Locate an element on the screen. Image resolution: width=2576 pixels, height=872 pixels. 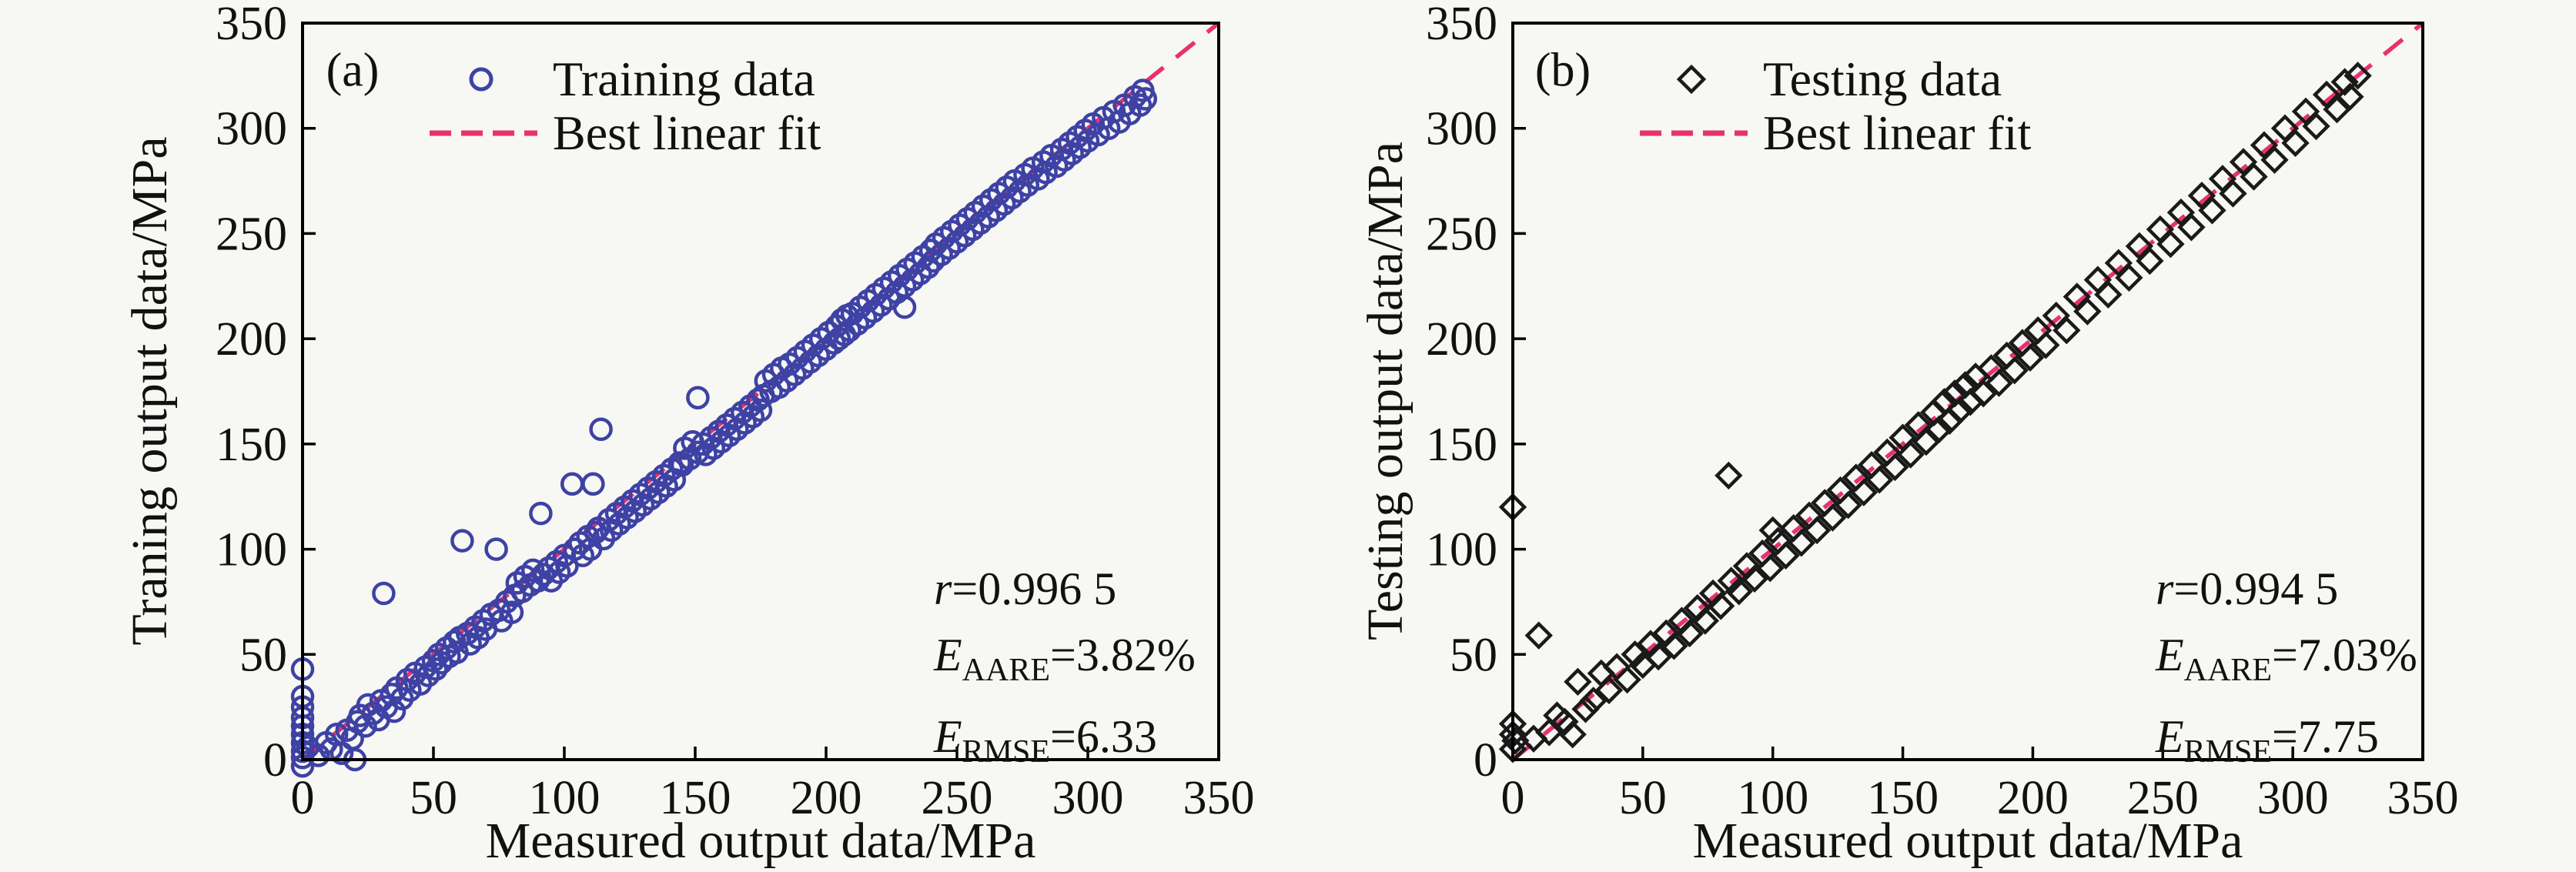
stat-r: r=0.994 5 is located at coordinates (2247, 588).